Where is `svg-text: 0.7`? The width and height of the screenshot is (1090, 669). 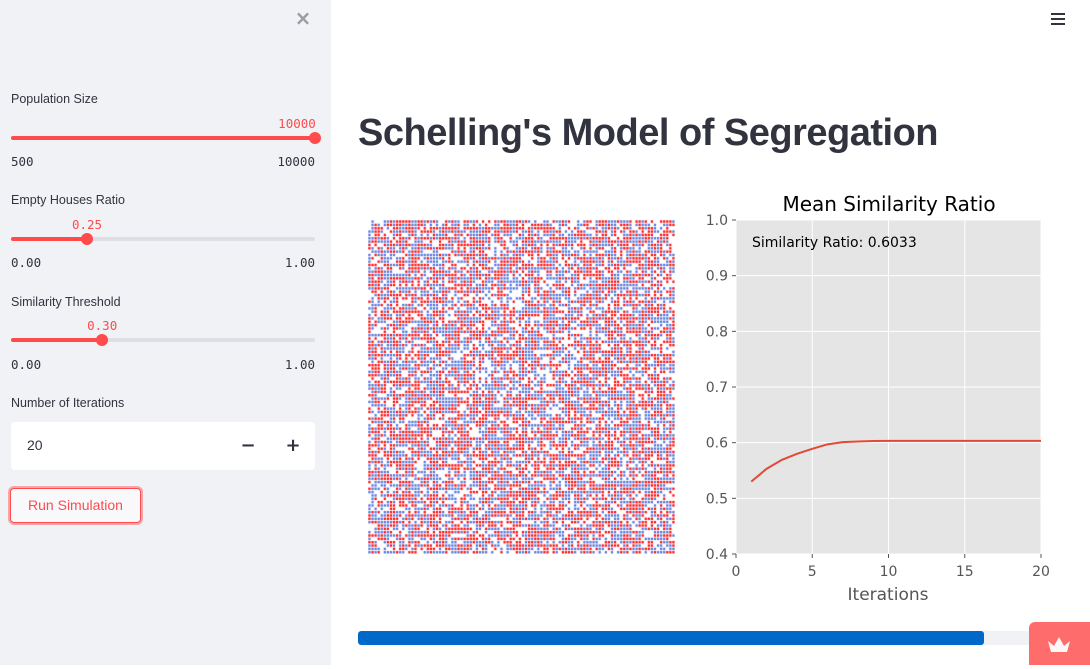 svg-text: 0.7 is located at coordinates (717, 388).